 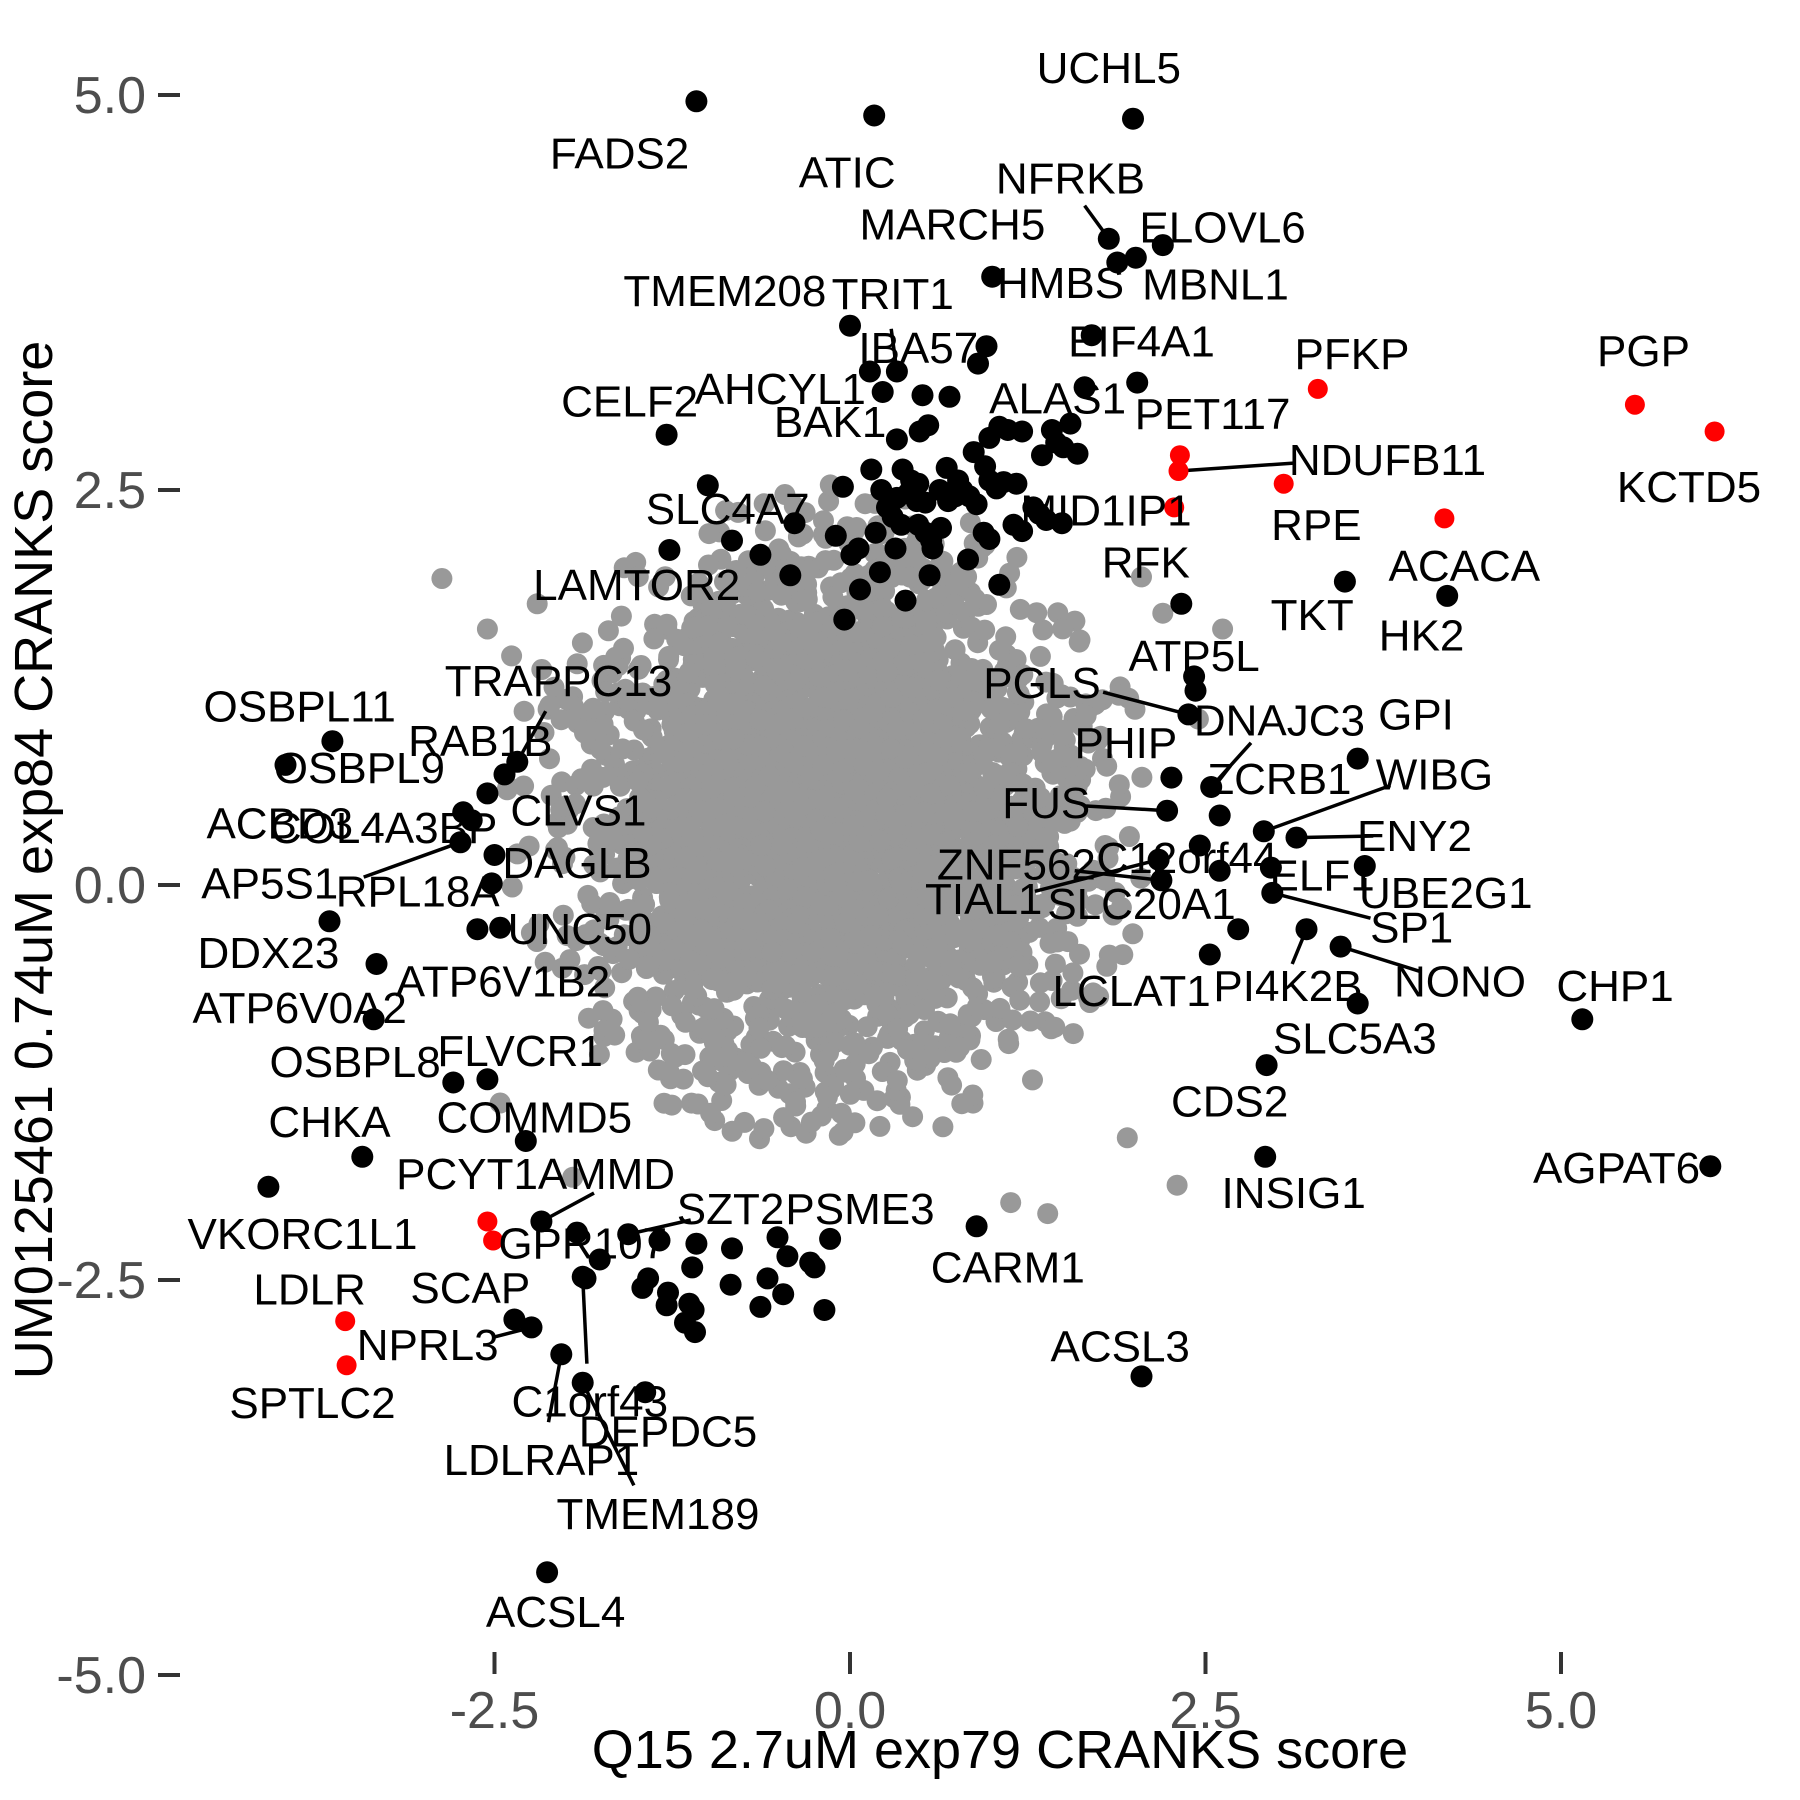 What do you see at coordinates (1265, 1156) in the screenshot?
I see `gene-point-INSIG1` at bounding box center [1265, 1156].